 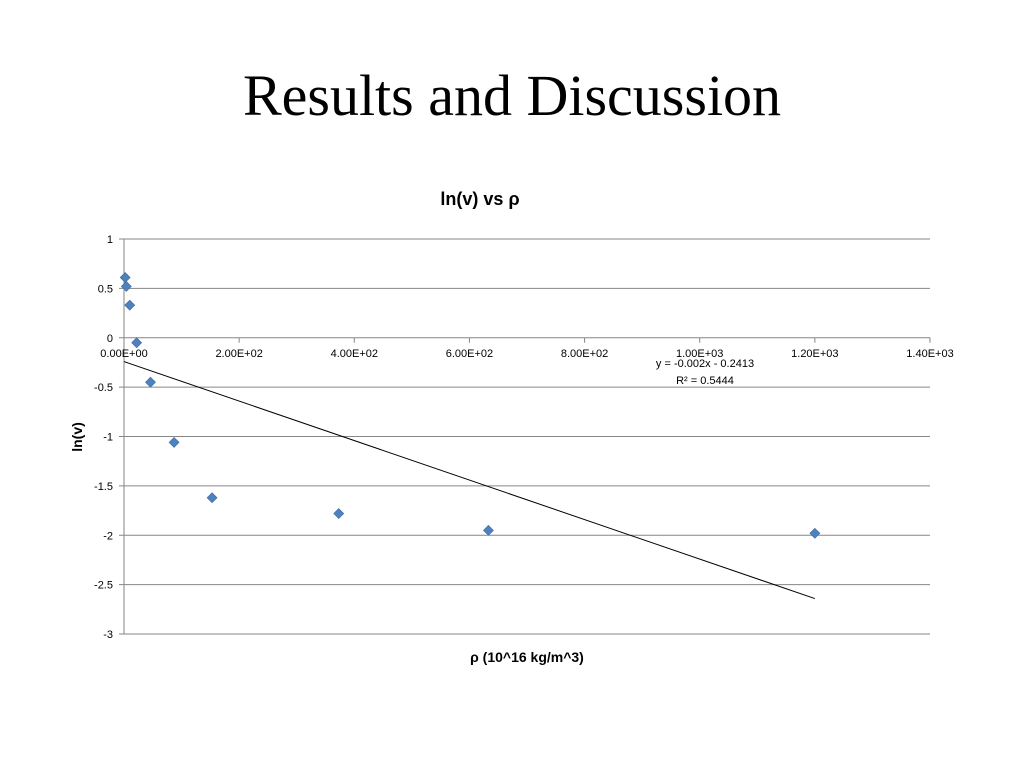 What do you see at coordinates (238, 354) in the screenshot?
I see `x-tick-label: 2.00E+02` at bounding box center [238, 354].